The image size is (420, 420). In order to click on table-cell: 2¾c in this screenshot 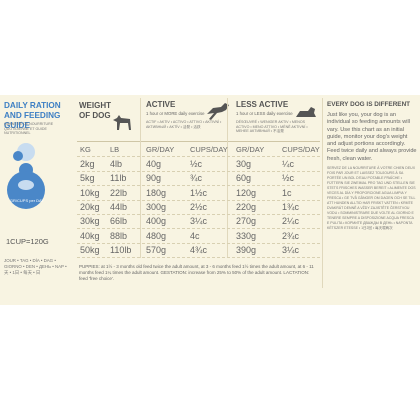, I will do `click(291, 235)`.